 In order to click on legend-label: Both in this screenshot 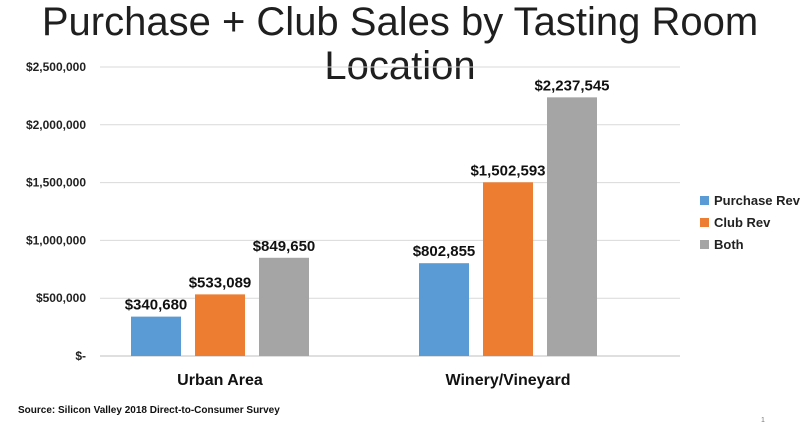, I will do `click(729, 244)`.